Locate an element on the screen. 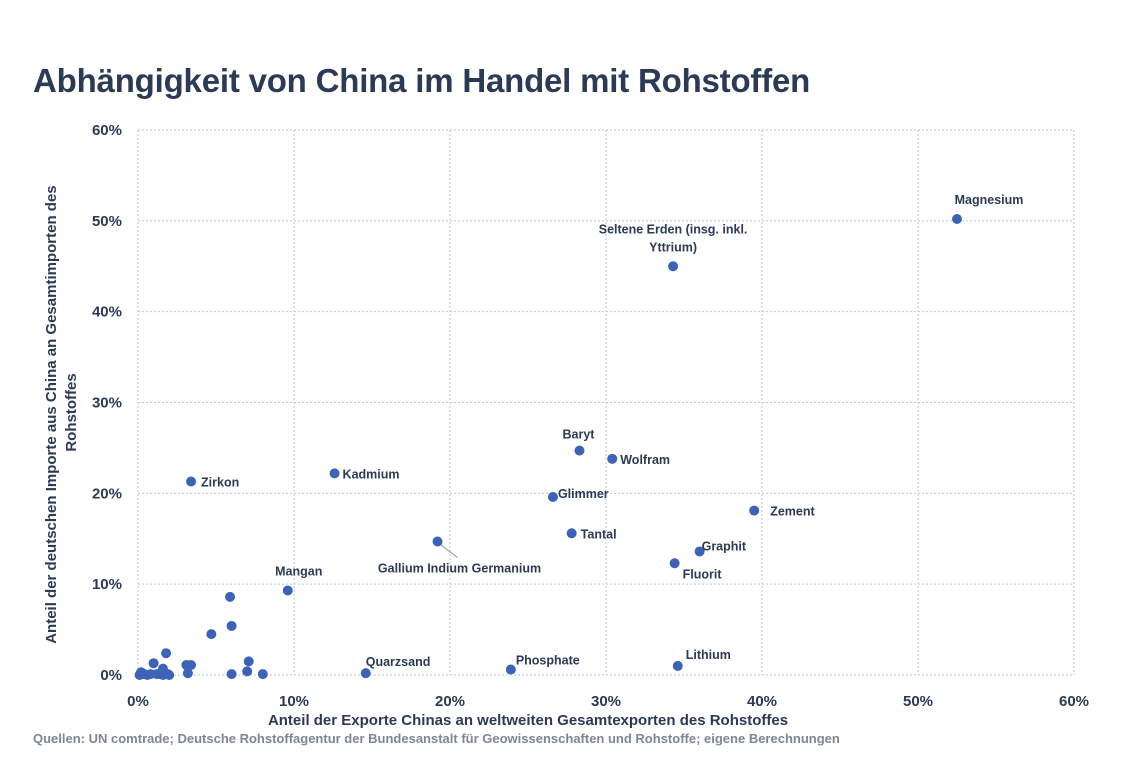 The width and height of the screenshot is (1126, 774). point-label: Lithium is located at coordinates (708, 655).